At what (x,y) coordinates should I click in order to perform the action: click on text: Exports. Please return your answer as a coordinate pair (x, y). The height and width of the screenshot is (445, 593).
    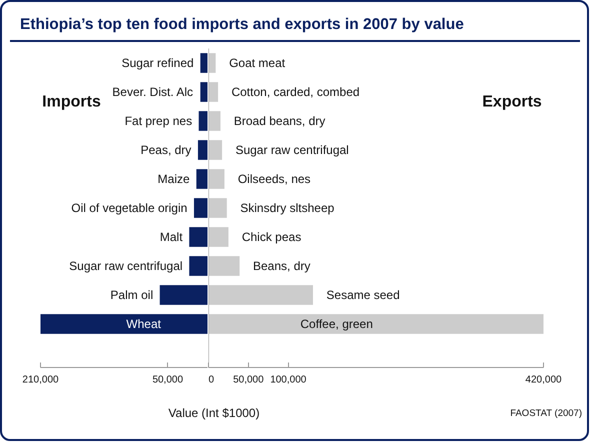
    Looking at the image, I should click on (512, 102).